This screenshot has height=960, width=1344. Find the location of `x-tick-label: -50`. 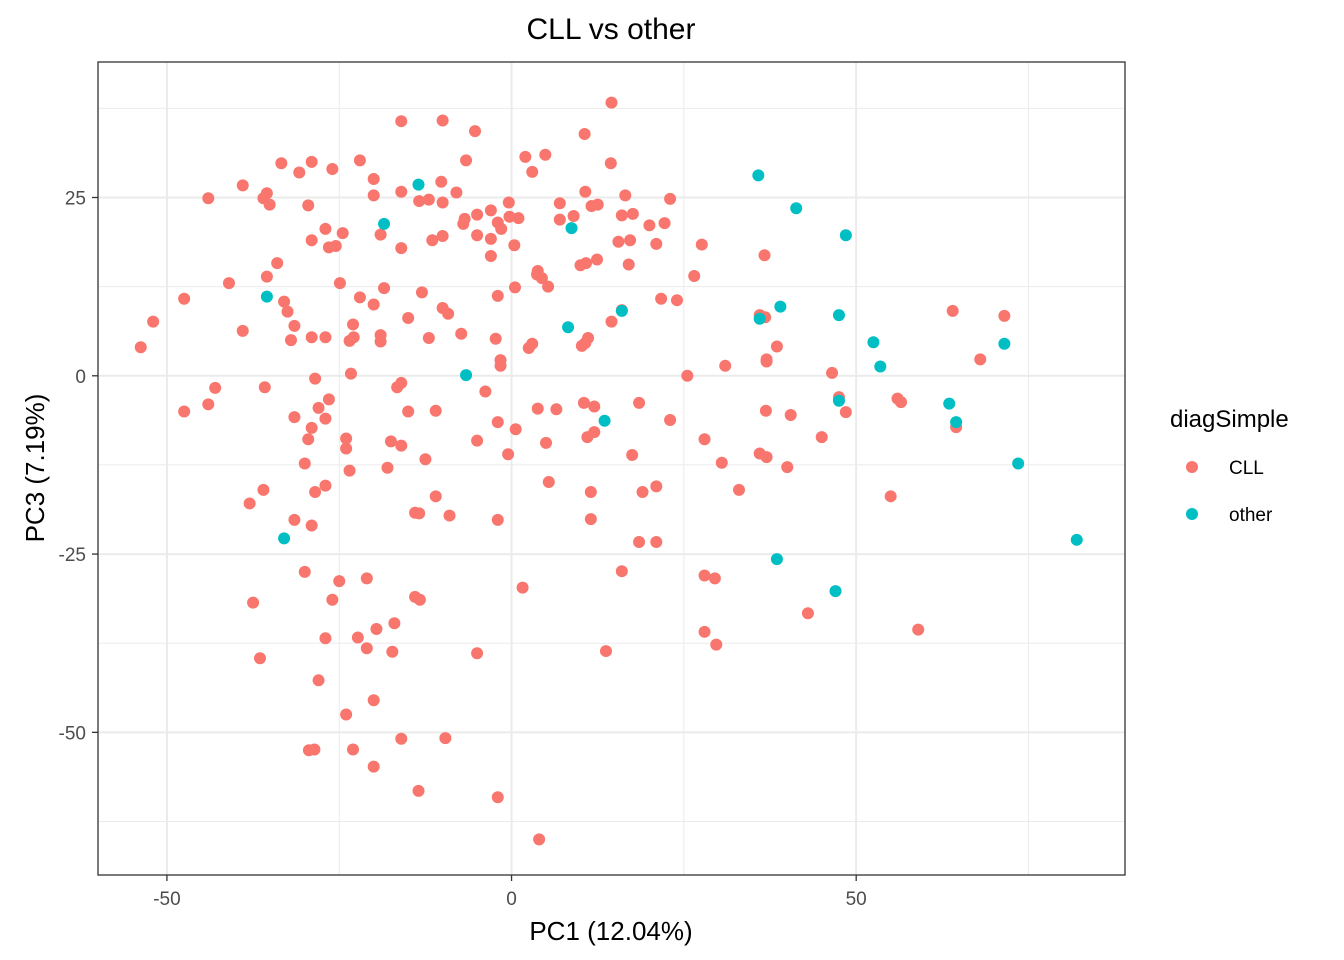

x-tick-label: -50 is located at coordinates (166, 899).